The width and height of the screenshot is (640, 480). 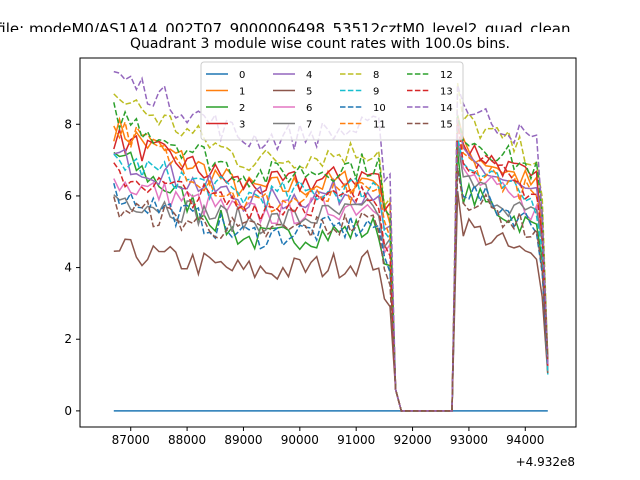 What do you see at coordinates (376, 92) in the screenshot?
I see `legend-label-9: 9` at bounding box center [376, 92].